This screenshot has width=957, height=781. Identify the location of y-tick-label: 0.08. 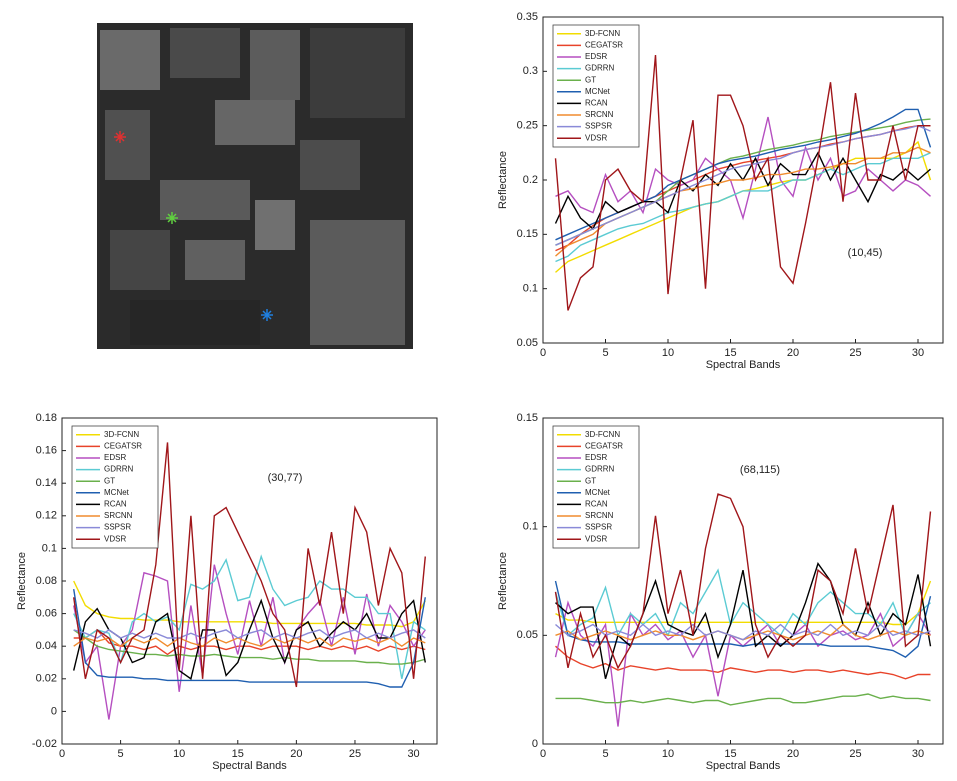
(46, 581).